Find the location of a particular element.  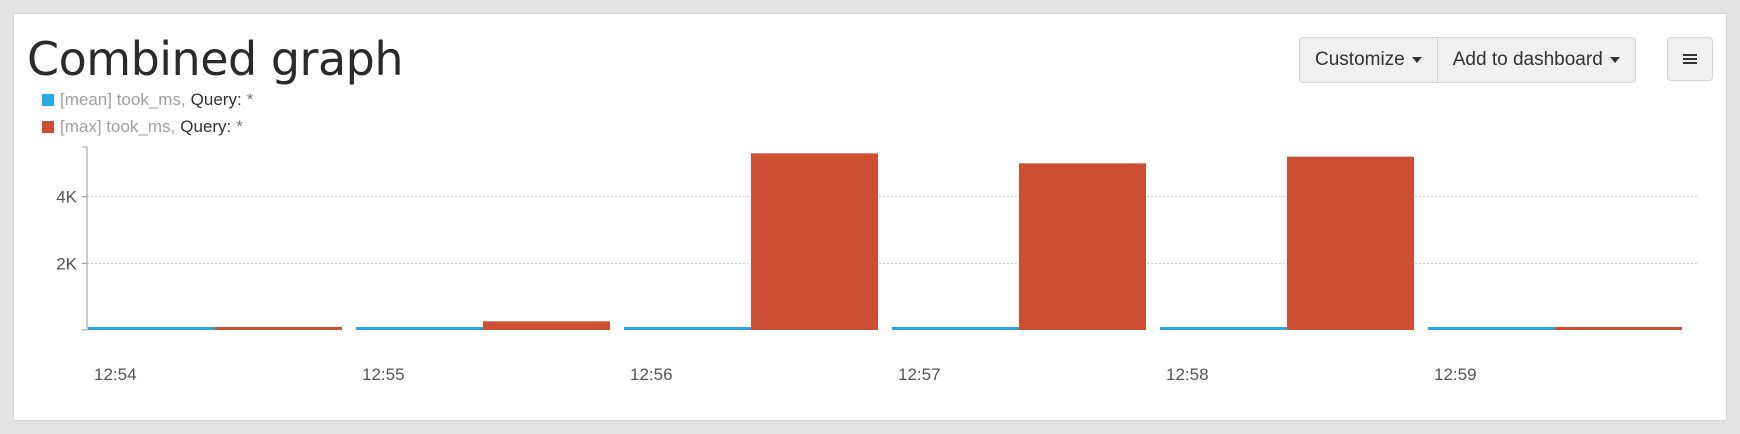

menu-button is located at coordinates (1690, 59).